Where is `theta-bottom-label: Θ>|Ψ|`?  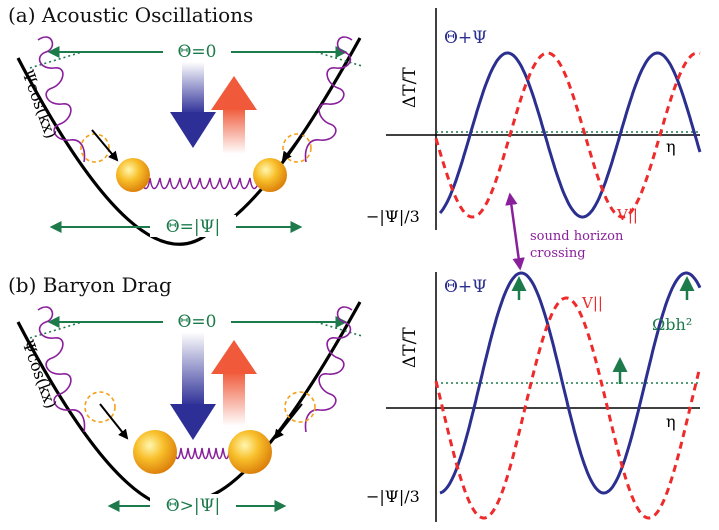
theta-bottom-label: Θ>|Ψ| is located at coordinates (193, 506).